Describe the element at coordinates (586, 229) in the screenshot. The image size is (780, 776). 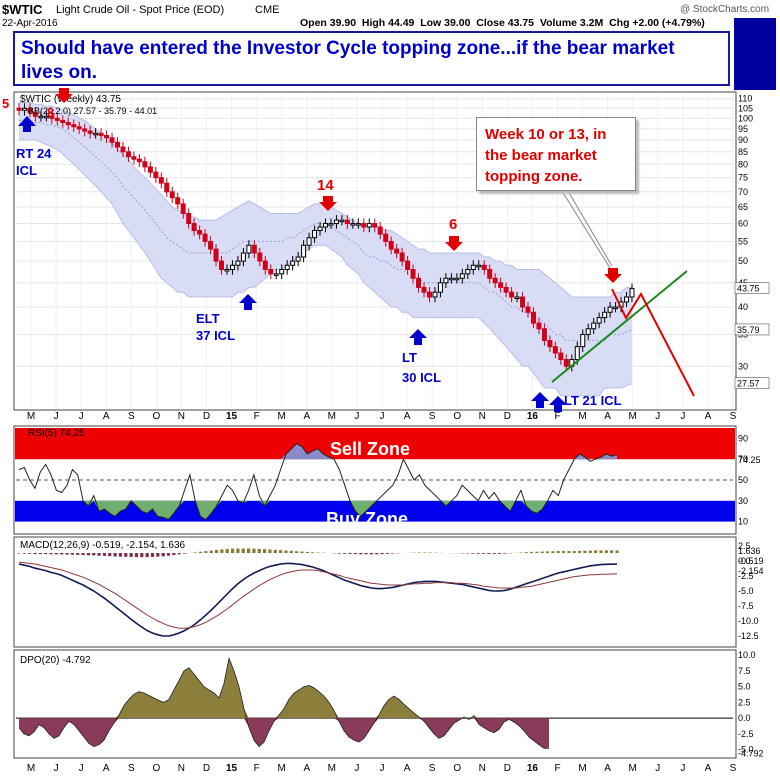
I see `callout-pointer` at that location.